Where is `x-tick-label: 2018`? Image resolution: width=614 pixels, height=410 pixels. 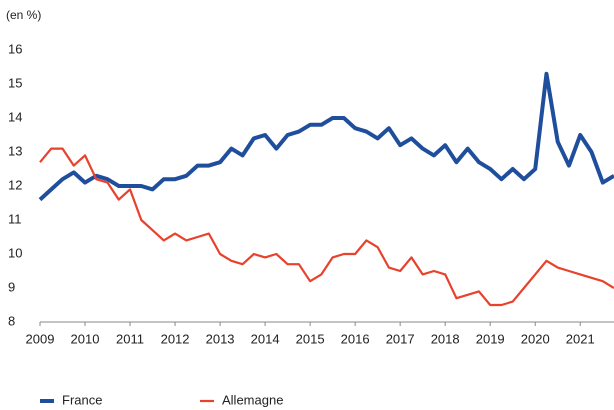
x-tick-label: 2018 is located at coordinates (445, 338).